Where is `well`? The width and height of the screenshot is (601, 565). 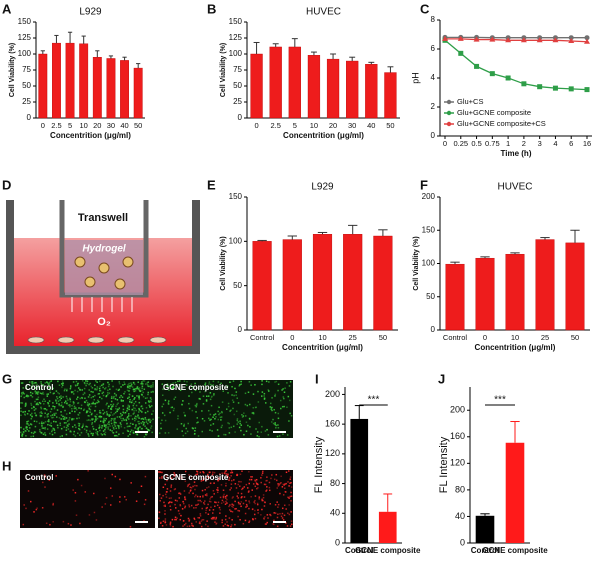
well is located at coordinates (103, 277).